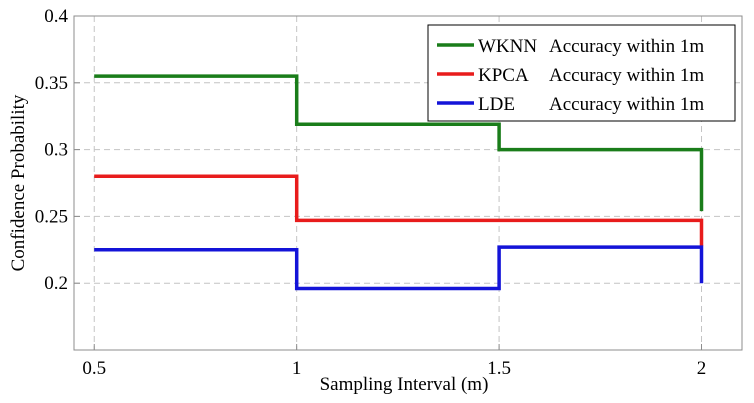 The height and width of the screenshot is (403, 754). What do you see at coordinates (94, 368) in the screenshot?
I see `x-tick-label: 0.5` at bounding box center [94, 368].